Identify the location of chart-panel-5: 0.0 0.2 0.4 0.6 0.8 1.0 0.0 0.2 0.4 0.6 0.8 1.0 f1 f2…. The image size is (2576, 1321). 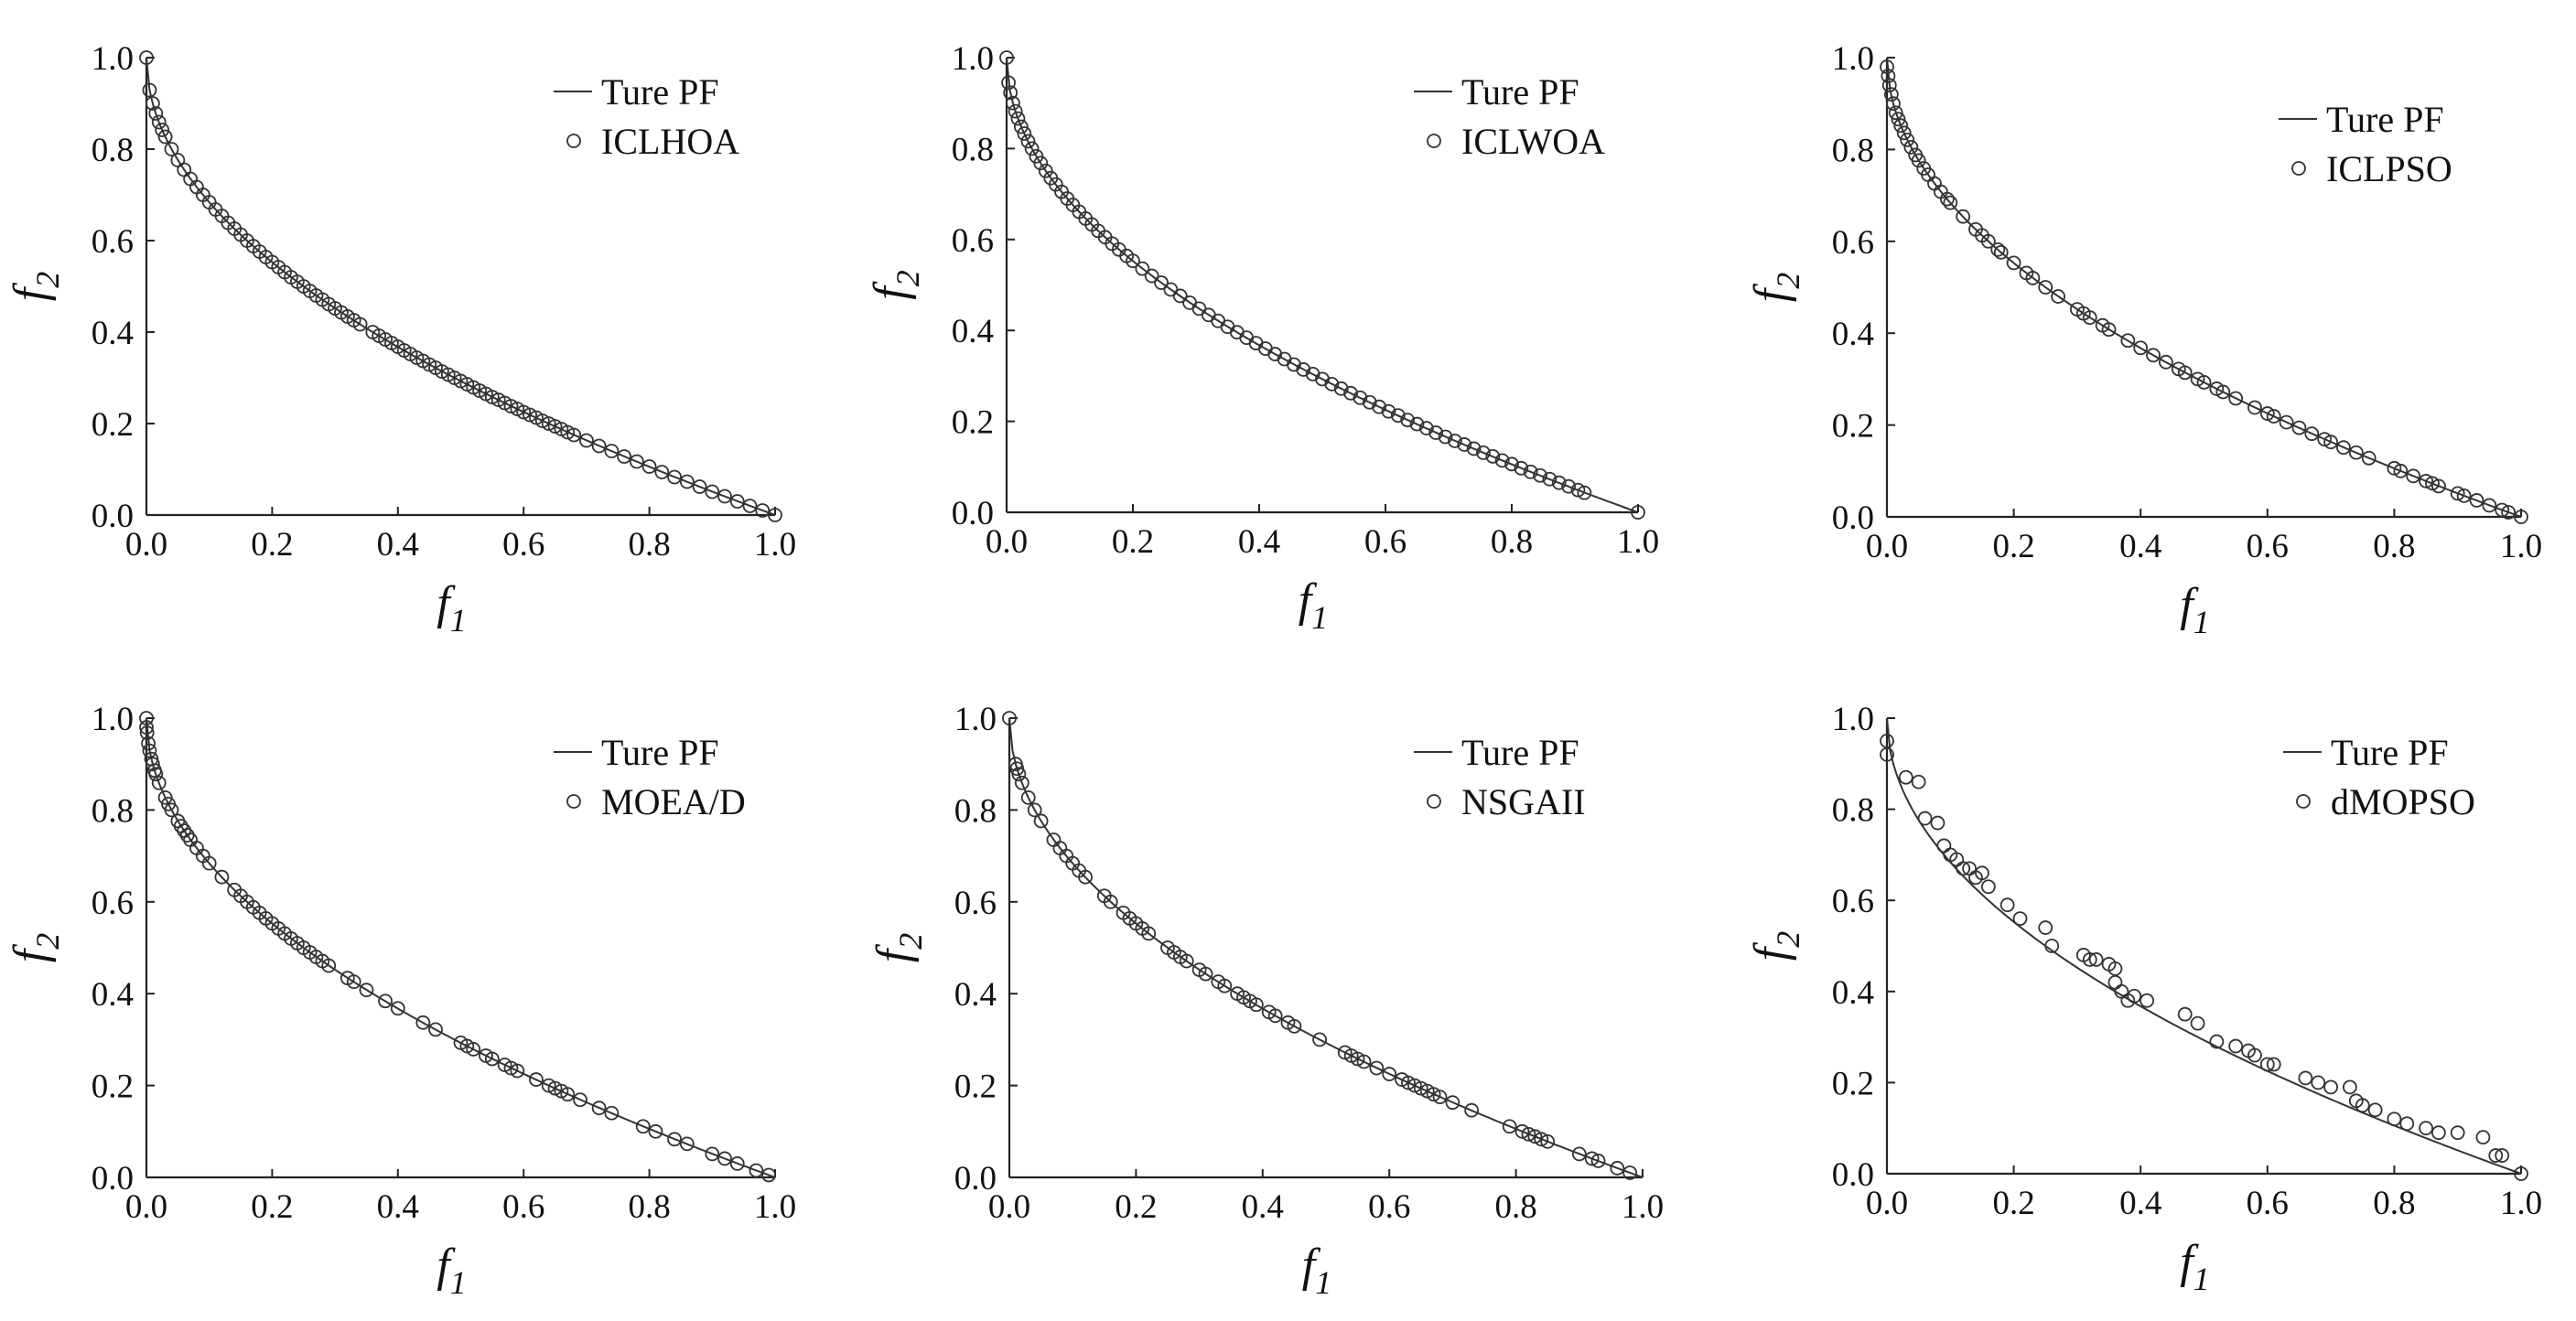
(1266, 1001).